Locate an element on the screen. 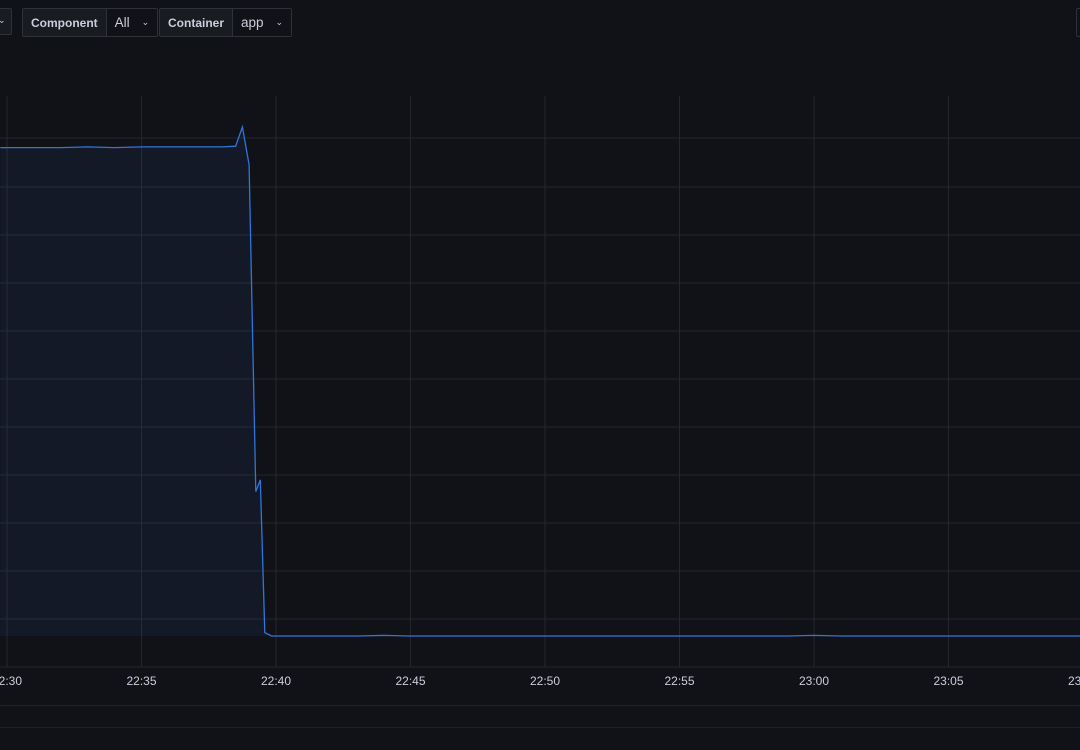 This screenshot has height=750, width=1080. toolbar-button-partial is located at coordinates (1078, 22).